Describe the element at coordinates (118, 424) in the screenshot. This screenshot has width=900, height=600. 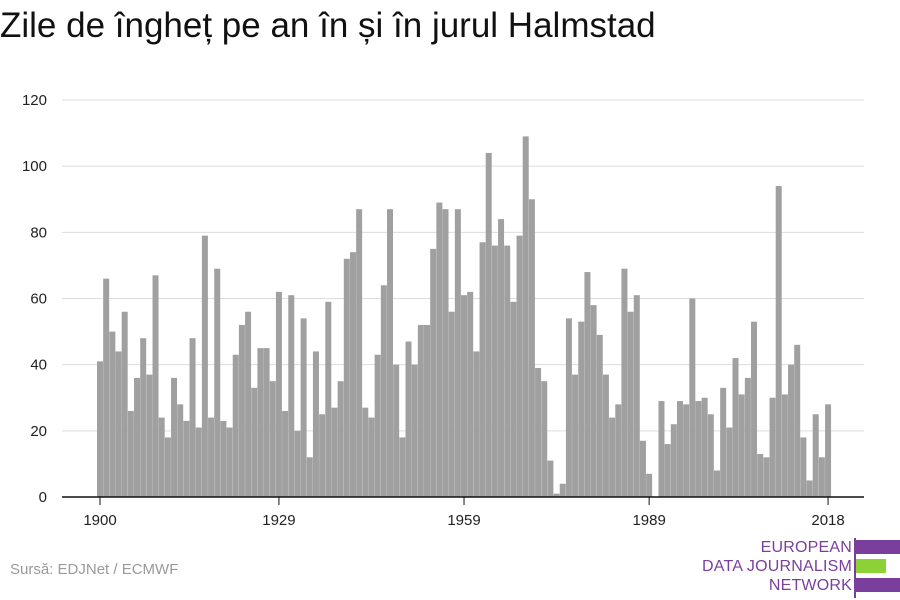
I see `bar-1903` at that location.